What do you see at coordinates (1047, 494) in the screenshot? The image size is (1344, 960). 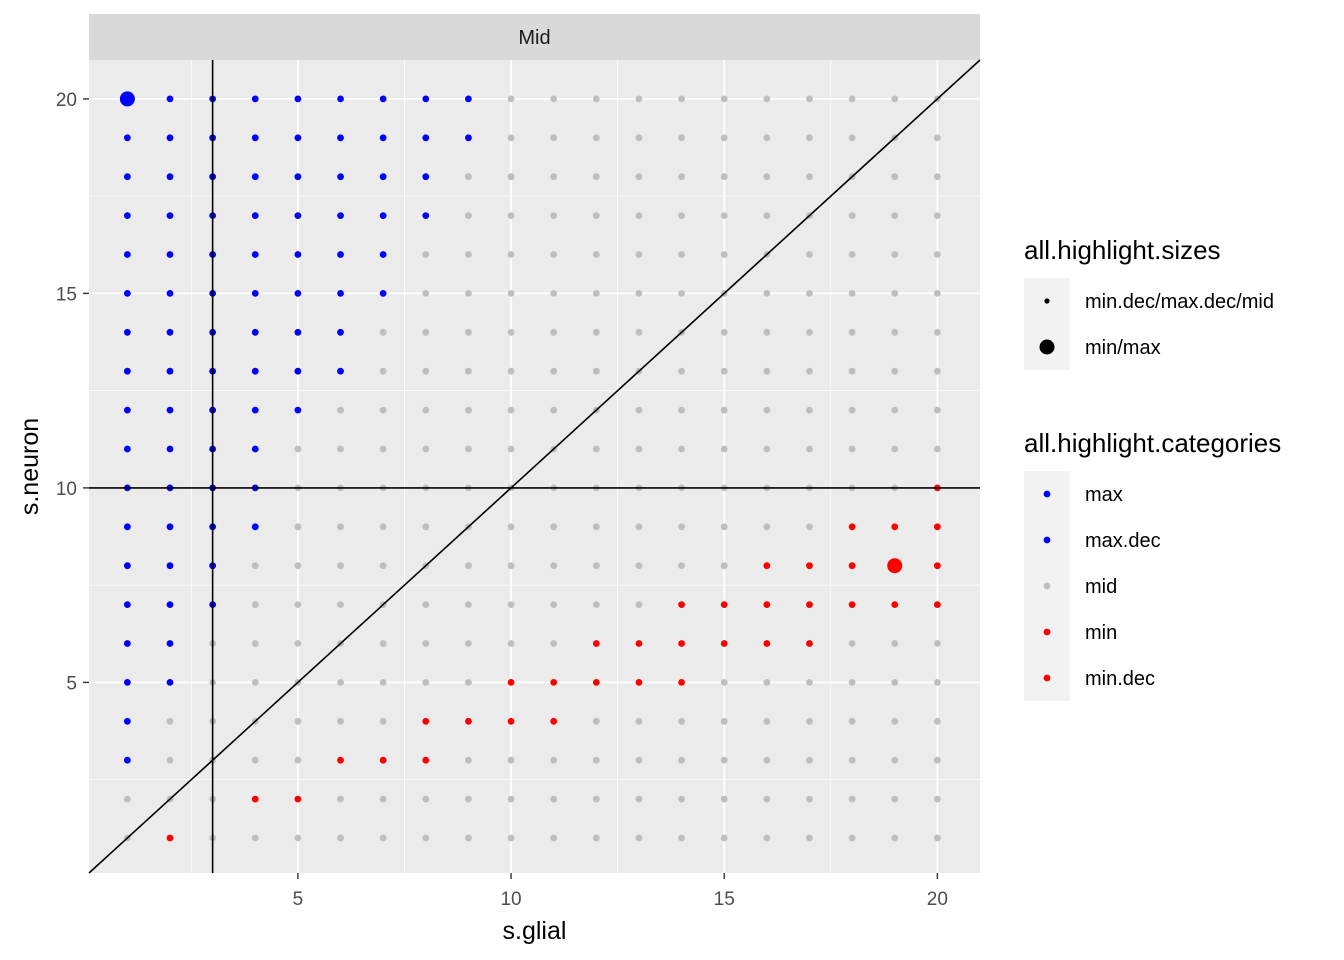 I see `legend-category-key` at bounding box center [1047, 494].